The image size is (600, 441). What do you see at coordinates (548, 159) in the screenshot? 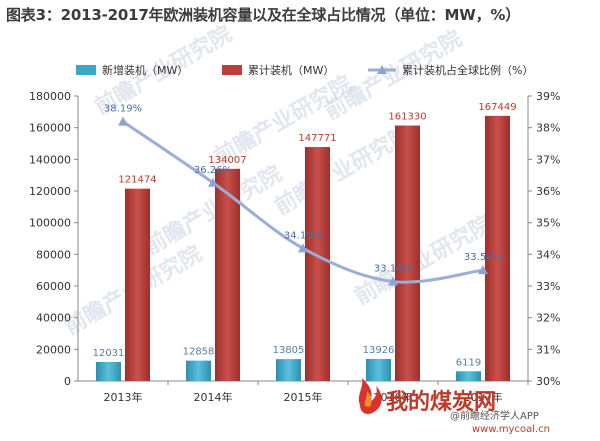
I see `y-right-tick-label: 37%` at bounding box center [548, 159].